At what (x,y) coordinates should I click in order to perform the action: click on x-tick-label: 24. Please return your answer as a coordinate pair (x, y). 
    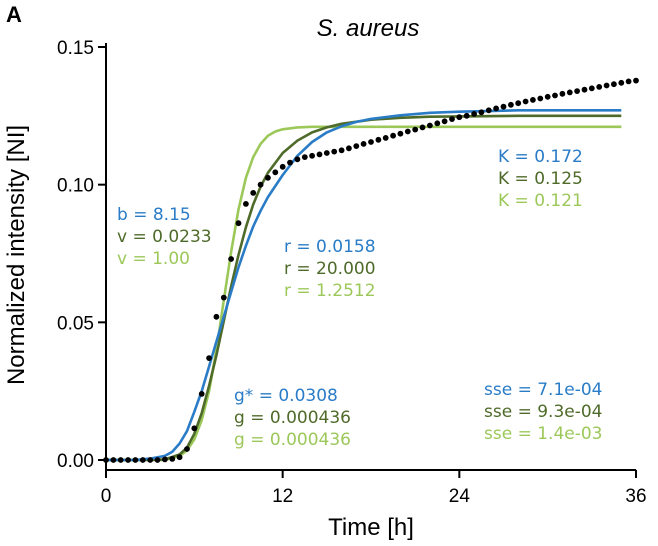
    Looking at the image, I should click on (460, 496).